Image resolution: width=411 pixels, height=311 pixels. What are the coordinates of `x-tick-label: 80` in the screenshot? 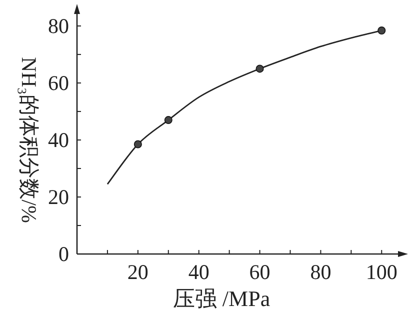 It's located at (321, 272).